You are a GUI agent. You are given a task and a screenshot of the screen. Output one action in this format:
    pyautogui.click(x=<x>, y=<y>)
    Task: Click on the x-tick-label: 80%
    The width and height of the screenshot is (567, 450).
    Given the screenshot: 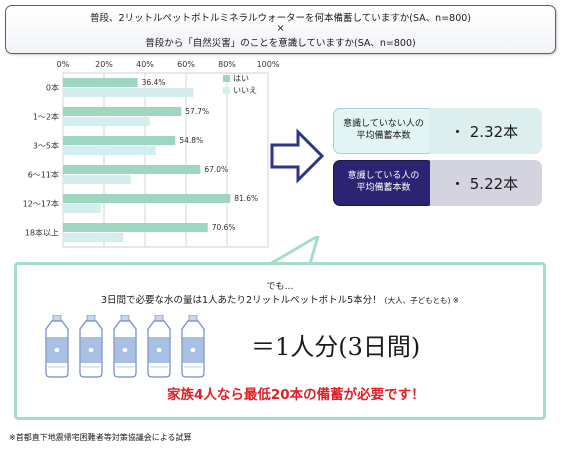 What is the action you would take?
    pyautogui.click(x=227, y=64)
    